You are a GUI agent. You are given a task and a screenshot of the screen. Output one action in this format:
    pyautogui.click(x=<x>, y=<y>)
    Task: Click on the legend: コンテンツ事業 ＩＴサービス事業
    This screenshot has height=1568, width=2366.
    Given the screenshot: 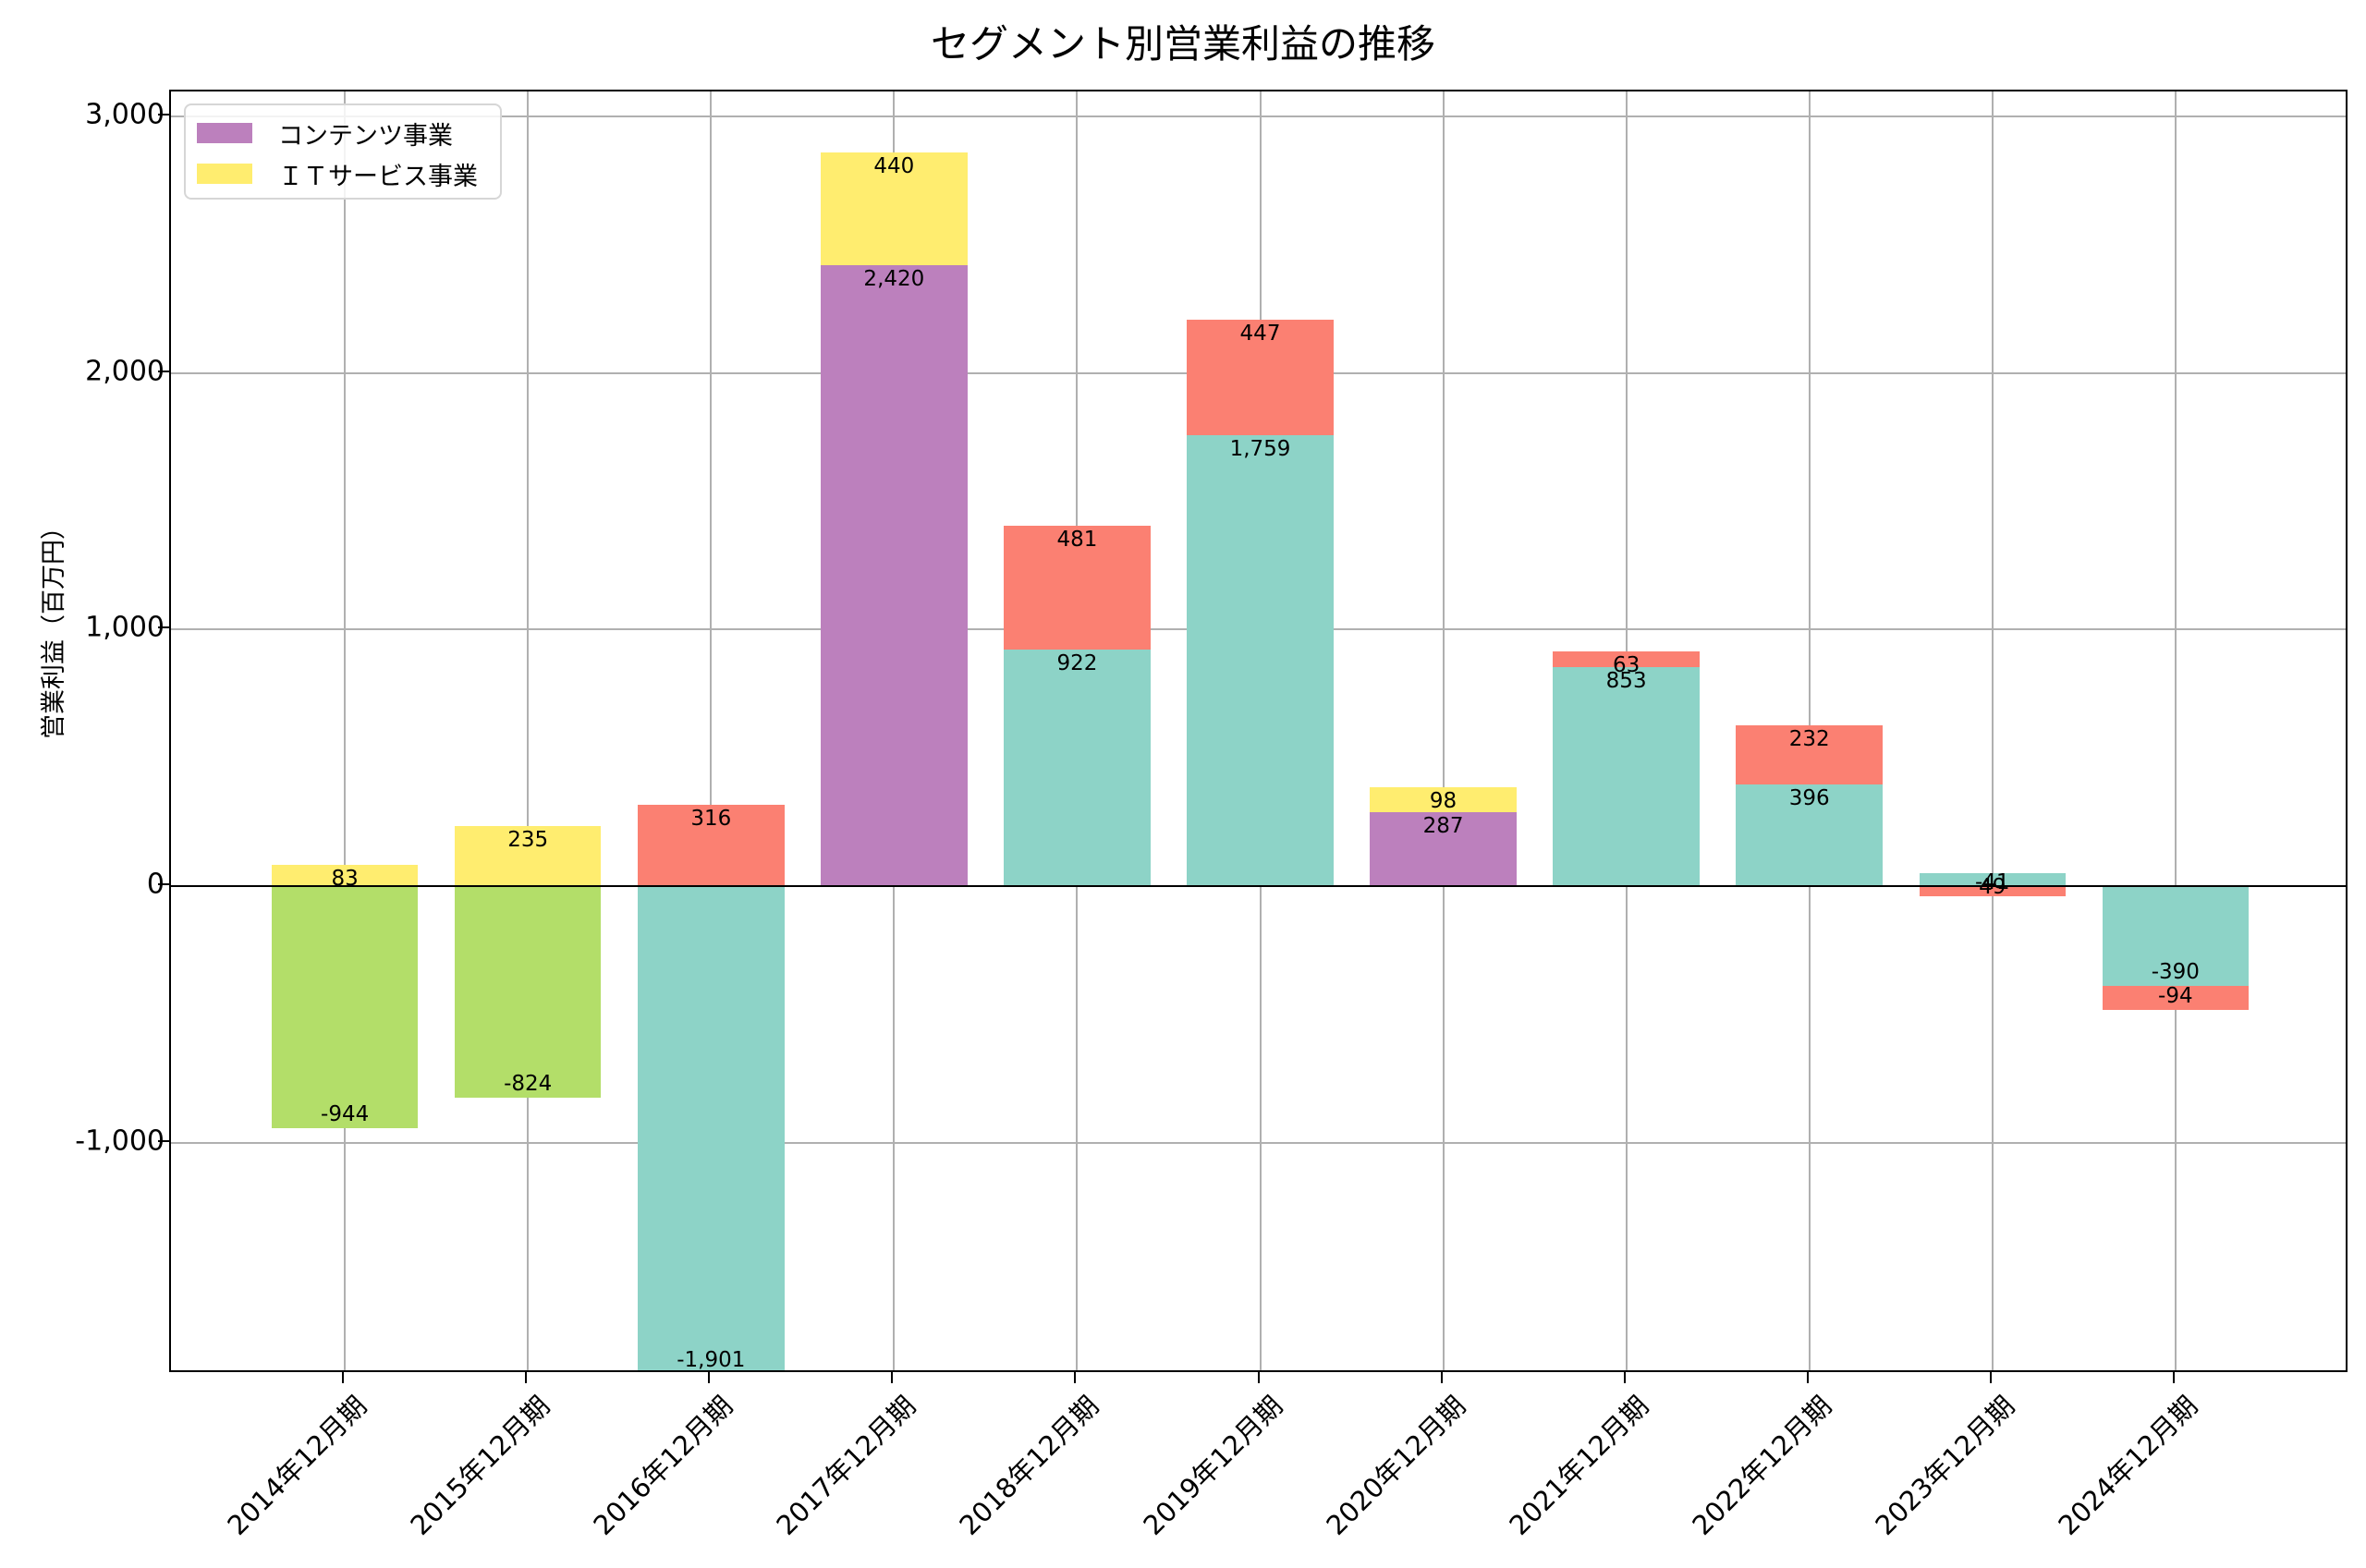 What is the action you would take?
    pyautogui.click(x=343, y=151)
    